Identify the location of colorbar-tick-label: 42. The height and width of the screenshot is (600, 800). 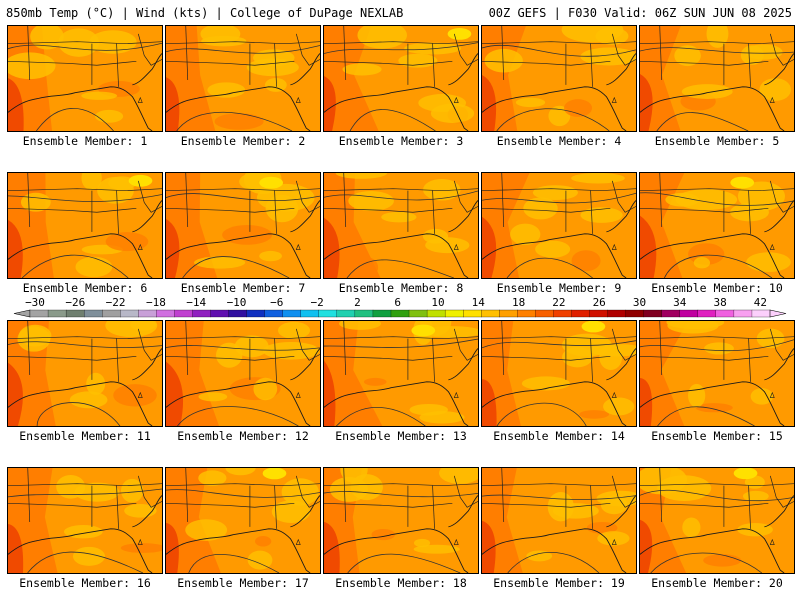
(760, 302).